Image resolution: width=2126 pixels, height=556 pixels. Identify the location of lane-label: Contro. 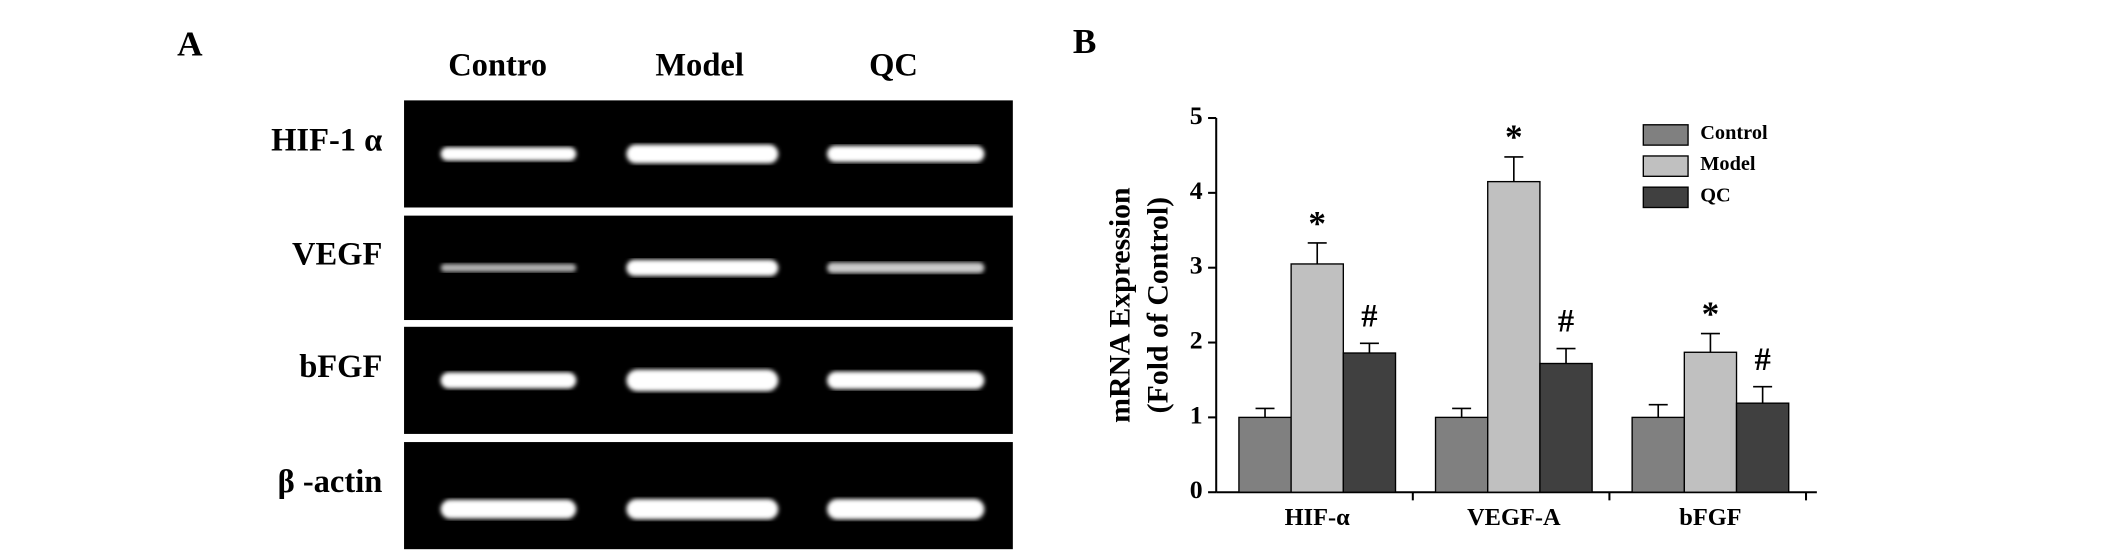
(497, 65).